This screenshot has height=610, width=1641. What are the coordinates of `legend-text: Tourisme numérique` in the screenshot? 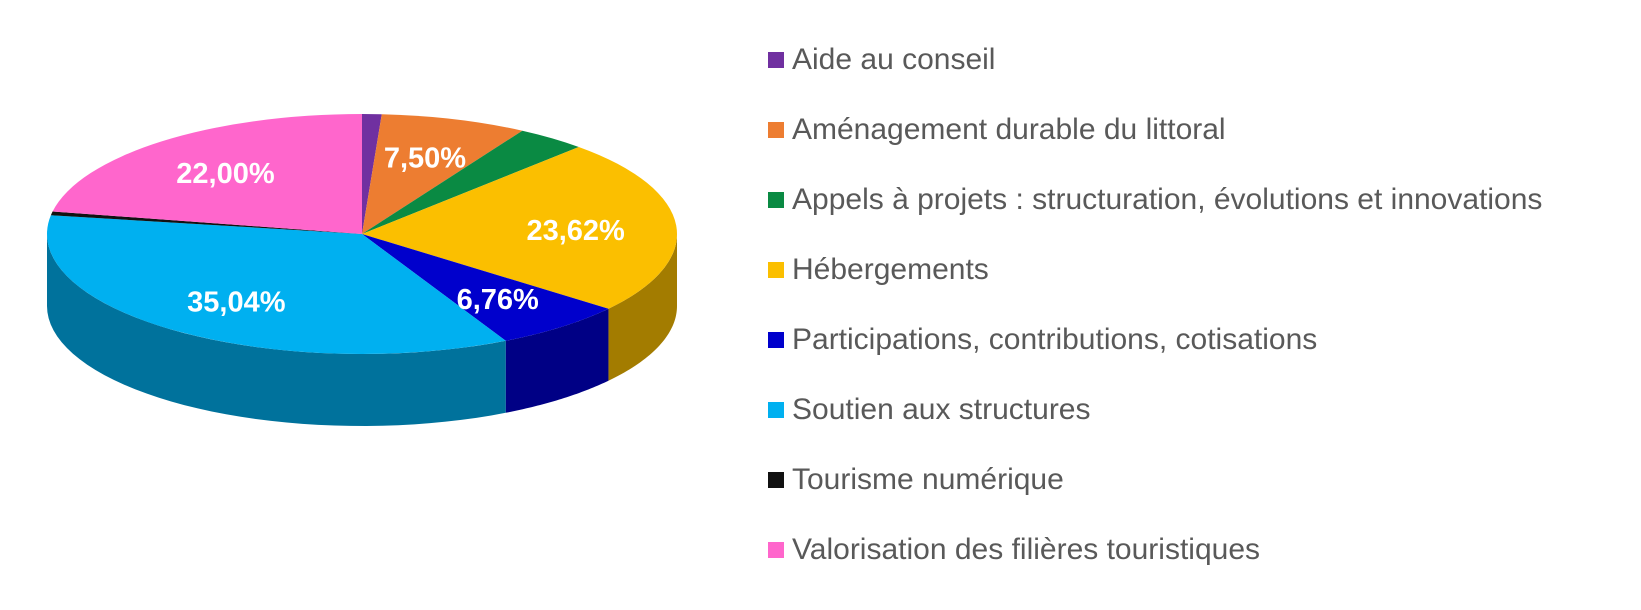 It's located at (928, 479).